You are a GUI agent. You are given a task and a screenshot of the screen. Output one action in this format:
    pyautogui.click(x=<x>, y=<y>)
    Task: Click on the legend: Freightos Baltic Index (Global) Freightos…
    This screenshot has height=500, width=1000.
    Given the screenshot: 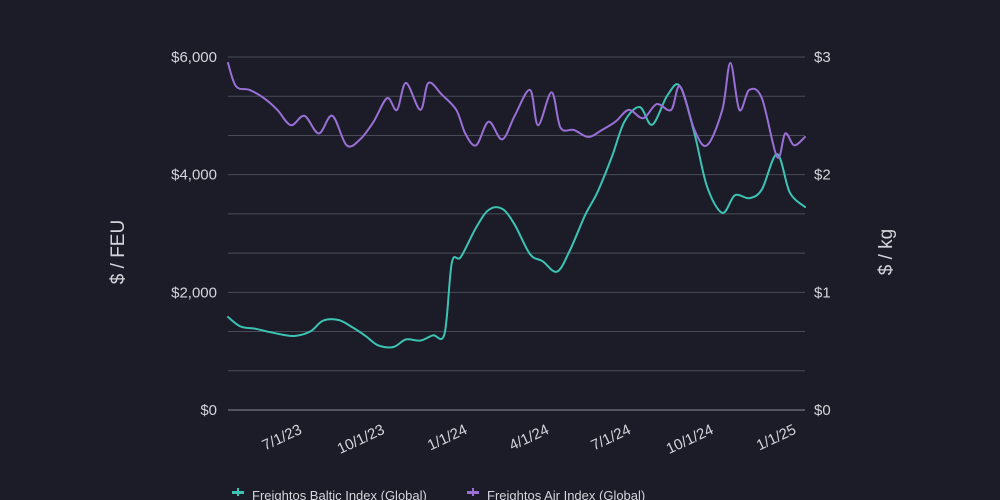 What is the action you would take?
    pyautogui.click(x=438, y=494)
    